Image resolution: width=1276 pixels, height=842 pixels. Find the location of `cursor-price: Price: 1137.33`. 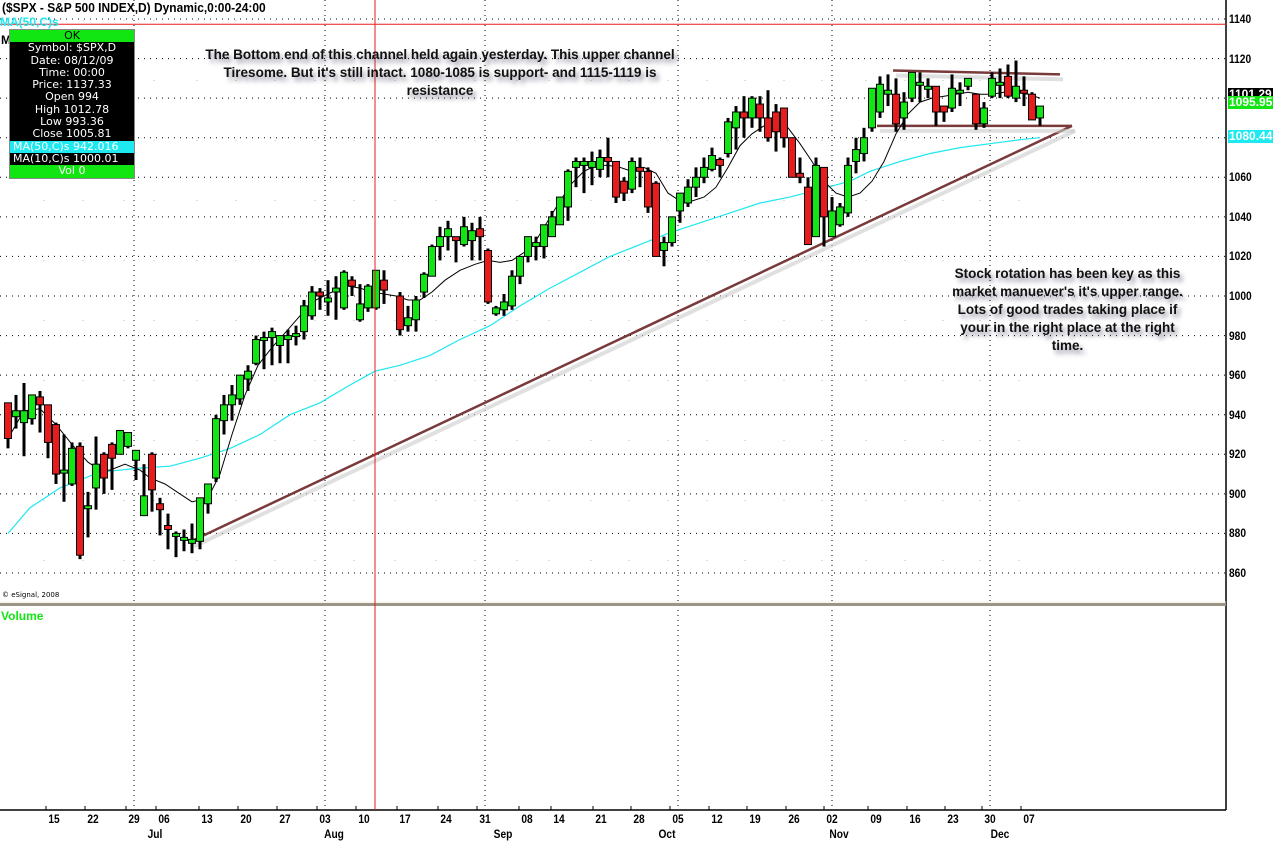

cursor-price: Price: 1137.33 is located at coordinates (72, 85).